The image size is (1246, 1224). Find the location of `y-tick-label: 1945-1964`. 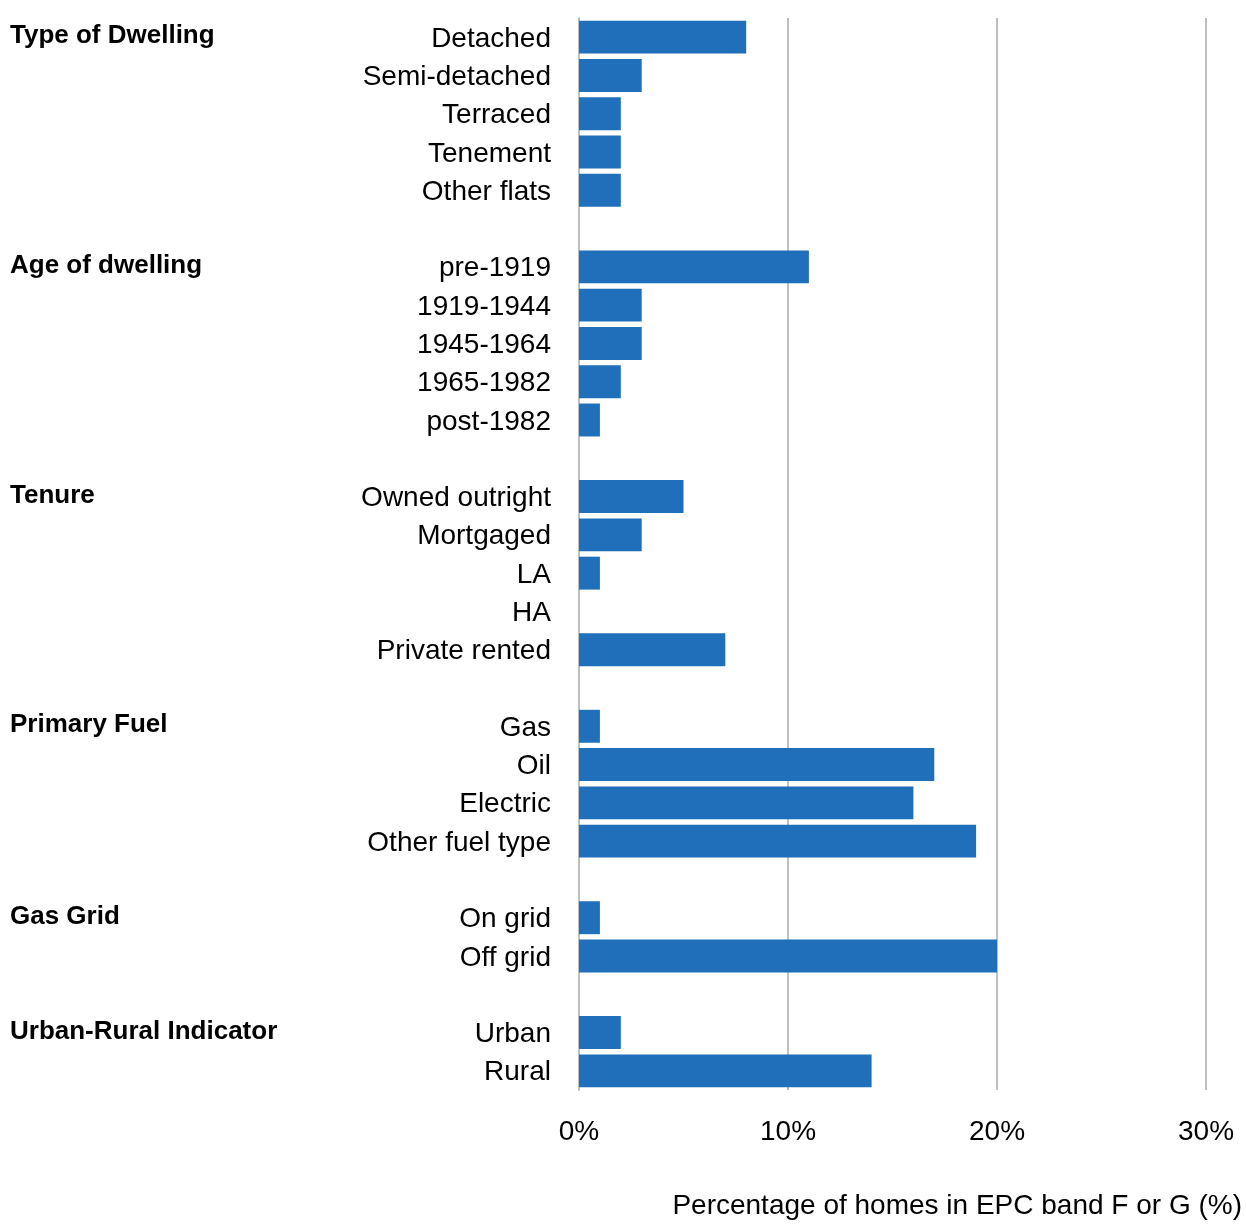

y-tick-label: 1945-1964 is located at coordinates (484, 343).